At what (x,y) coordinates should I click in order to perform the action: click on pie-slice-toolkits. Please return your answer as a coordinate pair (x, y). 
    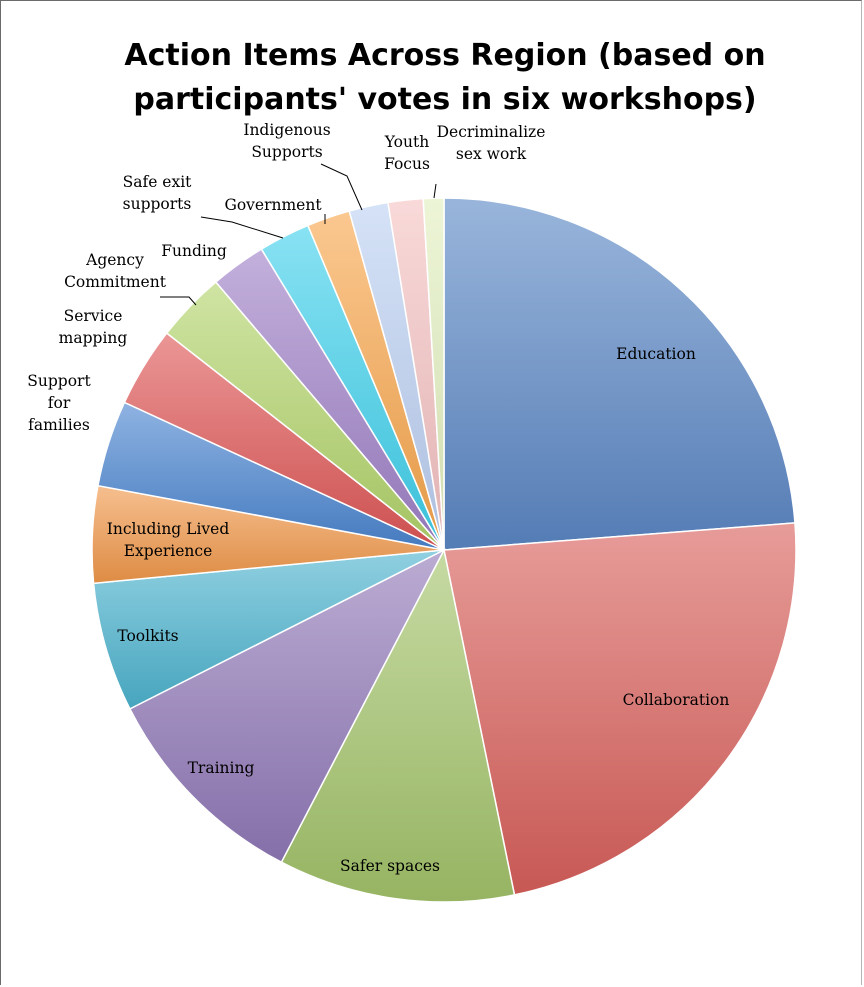
    Looking at the image, I should click on (268, 629).